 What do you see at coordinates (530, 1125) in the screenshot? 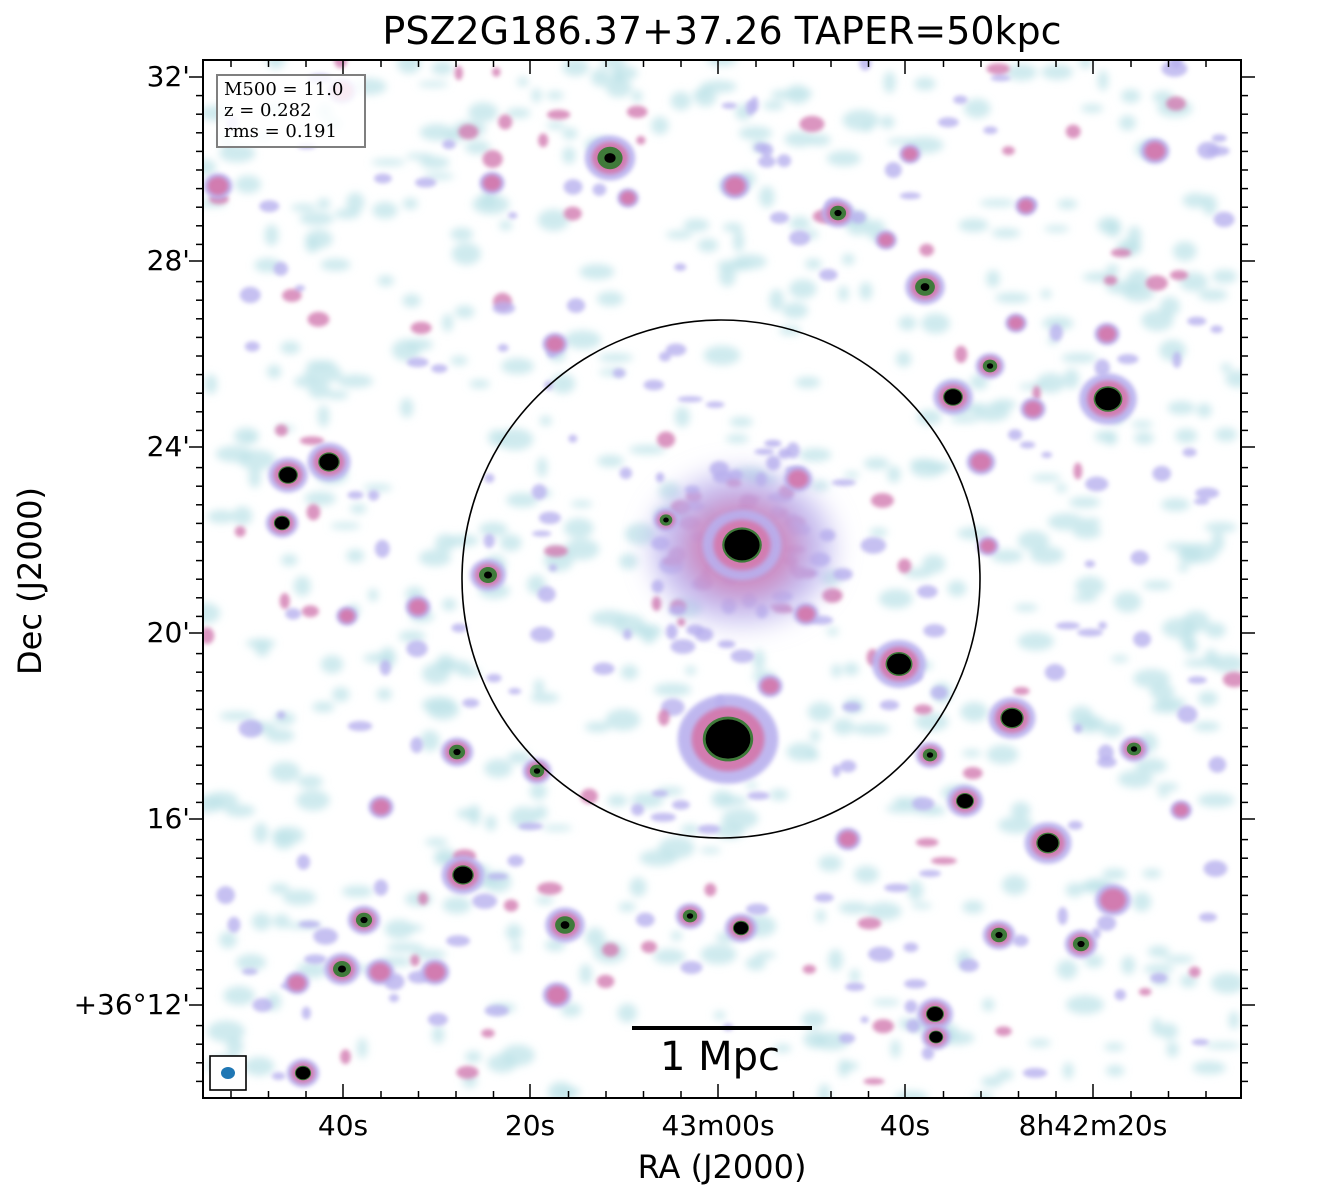
I see `x-tick-label: 20s` at bounding box center [530, 1125].